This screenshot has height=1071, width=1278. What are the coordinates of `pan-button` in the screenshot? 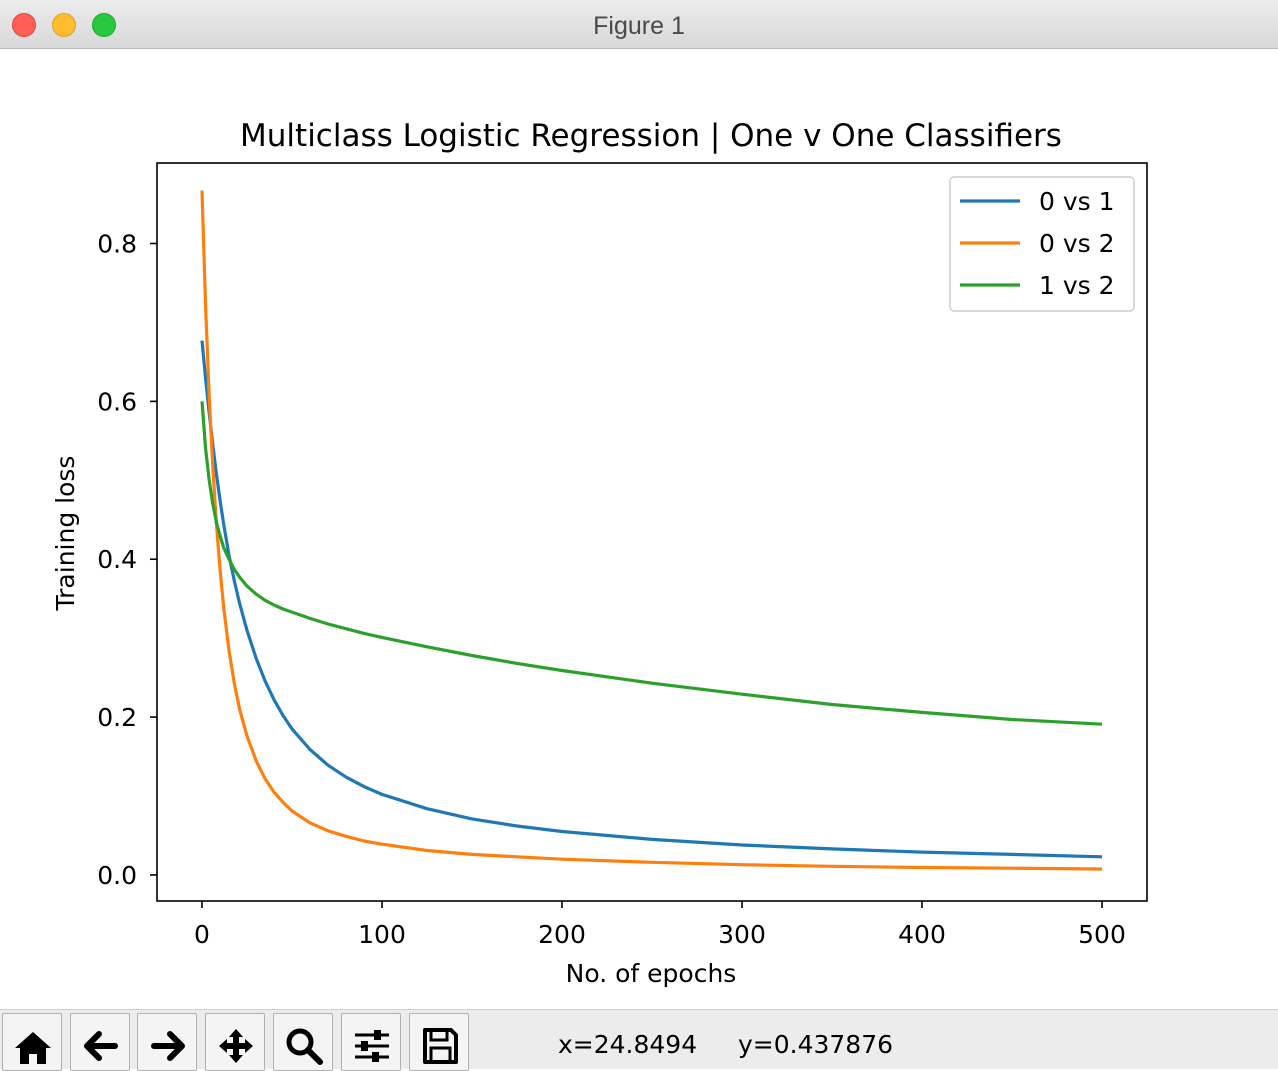 It's located at (235, 1042).